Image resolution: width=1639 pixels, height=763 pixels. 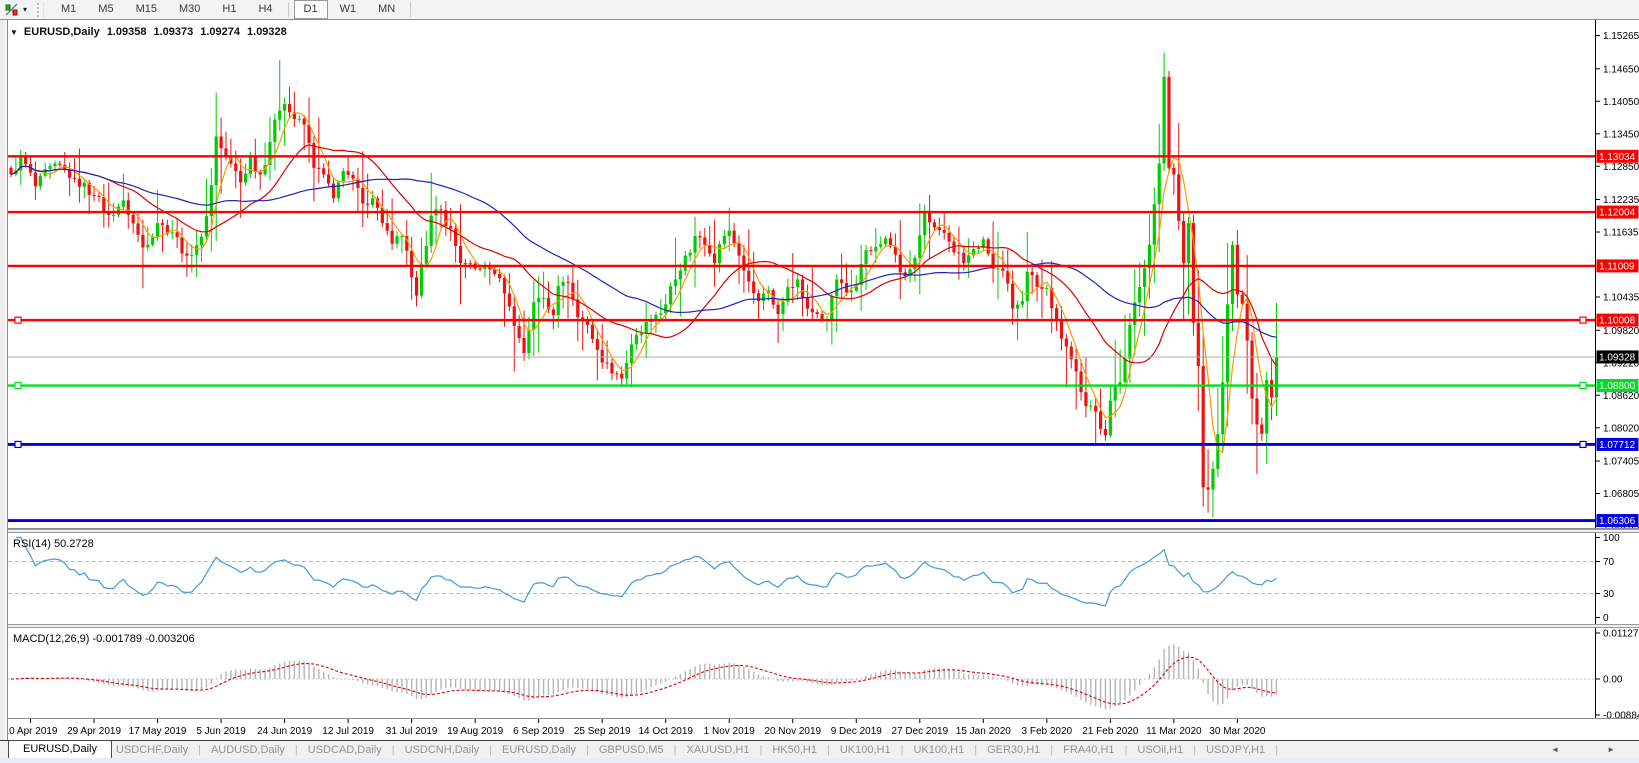 I want to click on date-axis-label: 14 Oct 2019, so click(x=665, y=731).